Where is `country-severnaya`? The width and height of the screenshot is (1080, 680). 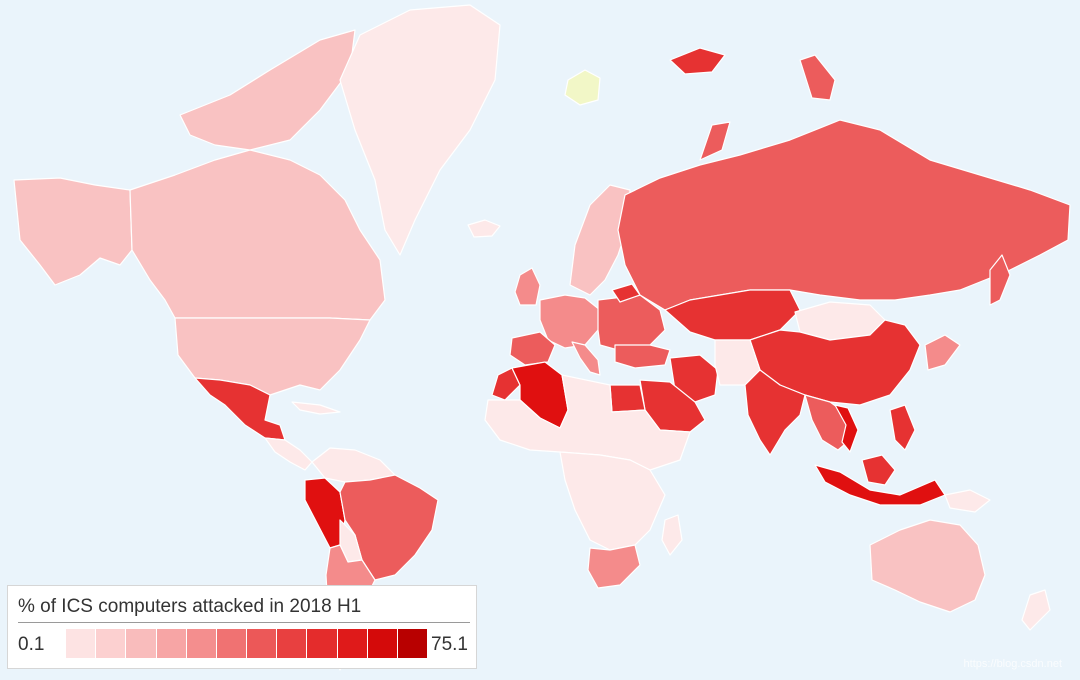 country-severnaya is located at coordinates (817, 77).